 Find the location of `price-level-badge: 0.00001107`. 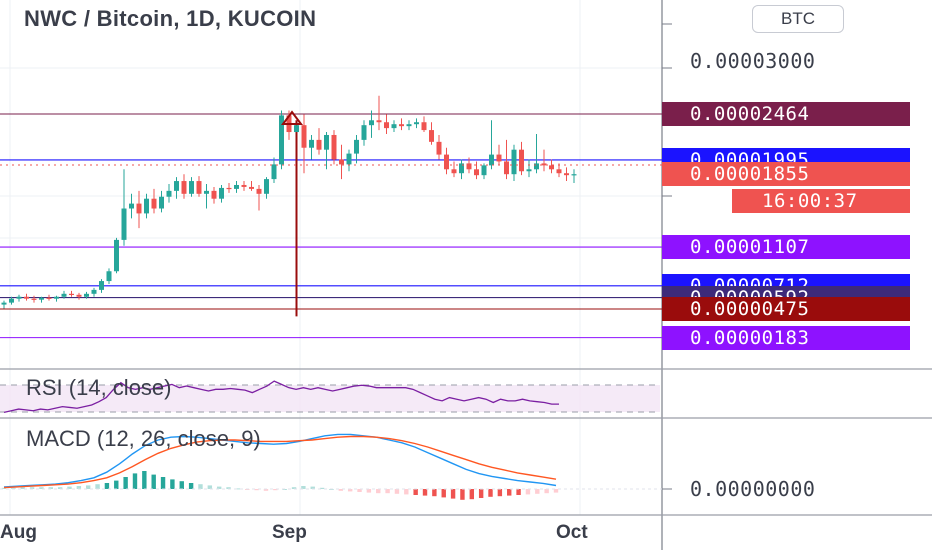

price-level-badge: 0.00001107 is located at coordinates (786, 247).